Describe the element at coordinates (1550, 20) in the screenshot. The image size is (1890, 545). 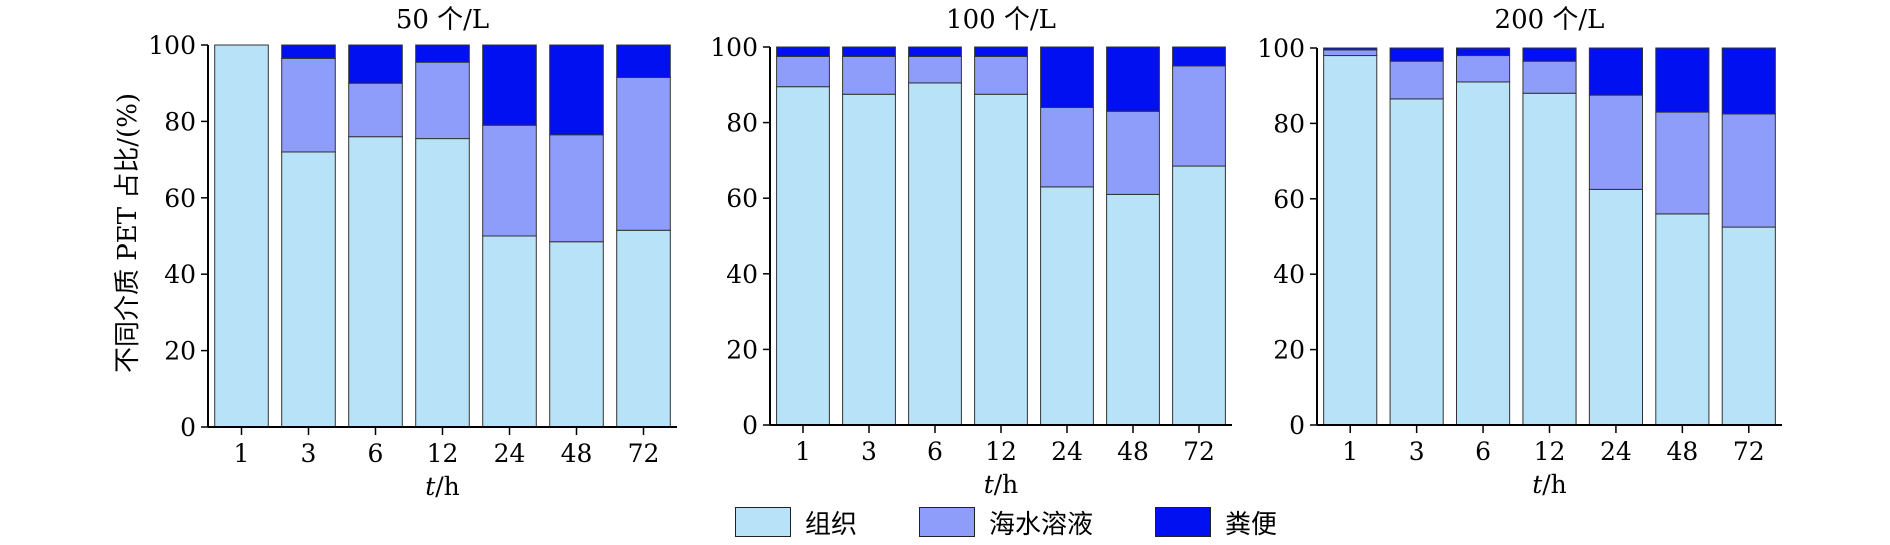
I see `chart-title: 200 个/L` at that location.